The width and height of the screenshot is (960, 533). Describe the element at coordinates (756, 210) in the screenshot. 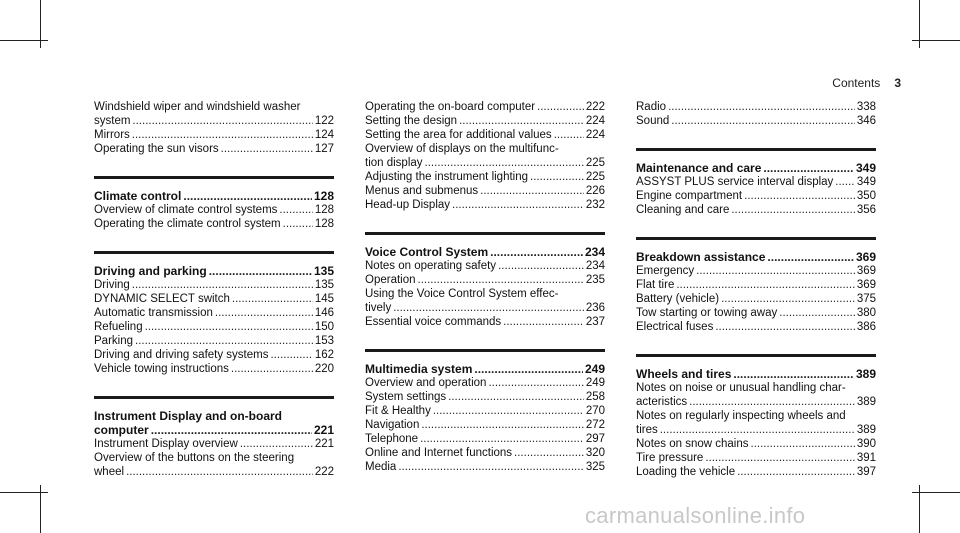

I see `toc-entry: Cleaning and care 356` at that location.